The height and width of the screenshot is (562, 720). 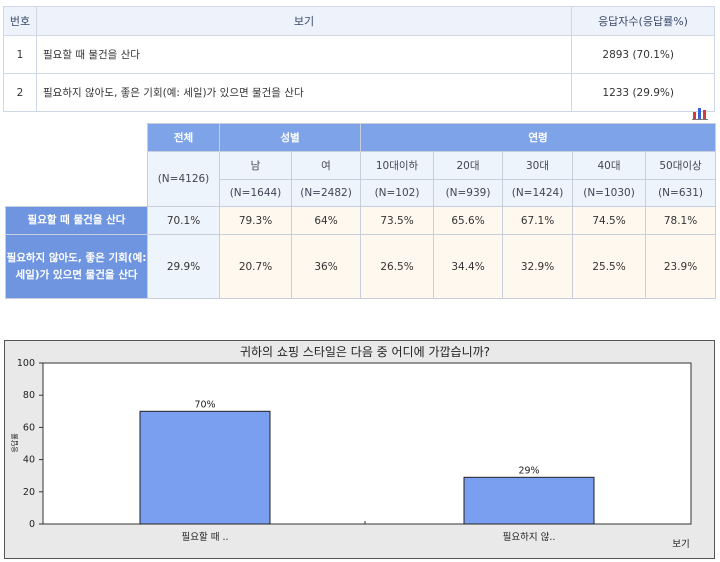 I want to click on cell-value: 74.5%, so click(x=609, y=220).